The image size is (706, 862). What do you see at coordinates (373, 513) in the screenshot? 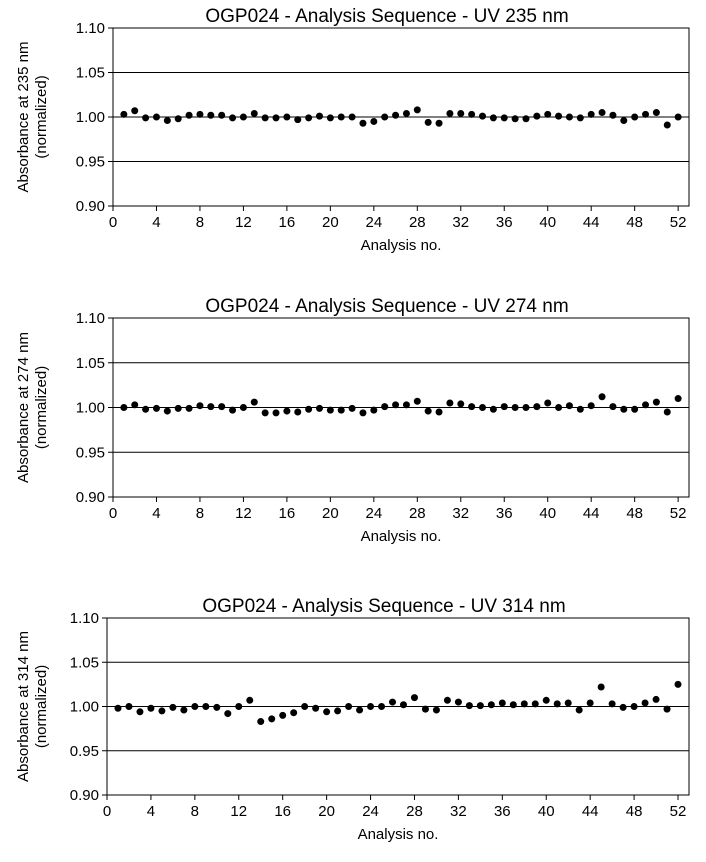
I see `x-tick-label: 24` at bounding box center [373, 513].